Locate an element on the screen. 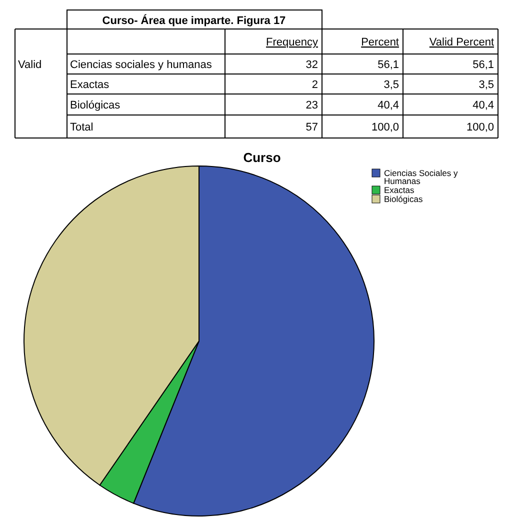  text: Exactas is located at coordinates (90, 85).